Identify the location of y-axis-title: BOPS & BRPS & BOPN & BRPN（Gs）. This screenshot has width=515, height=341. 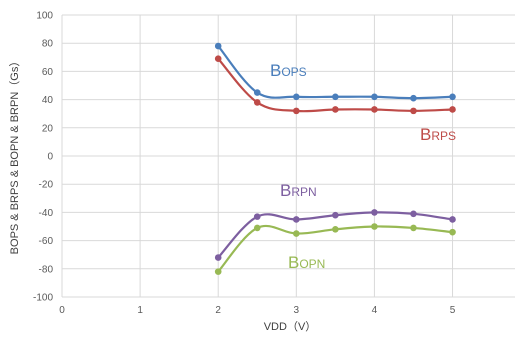
(14, 155).